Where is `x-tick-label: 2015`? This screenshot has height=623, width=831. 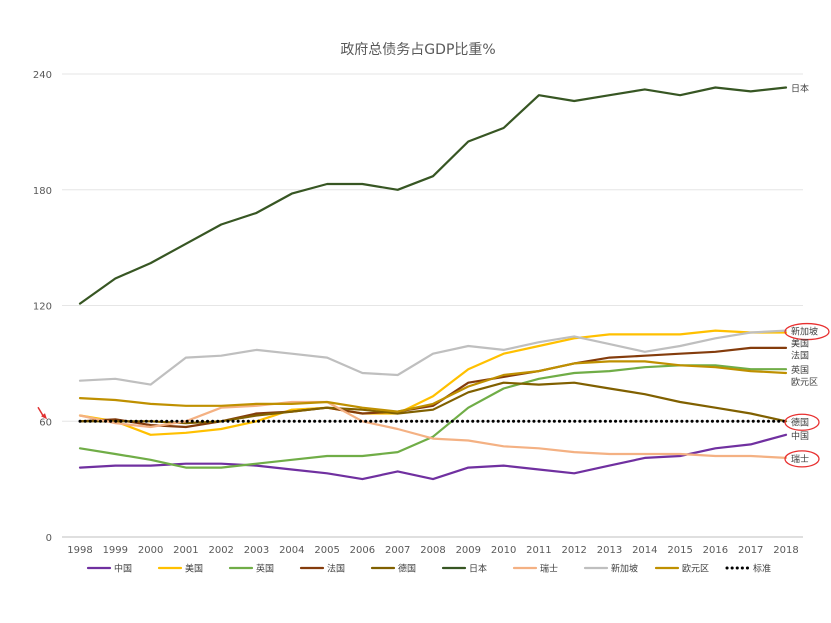
x-tick-label: 2015 is located at coordinates (679, 550).